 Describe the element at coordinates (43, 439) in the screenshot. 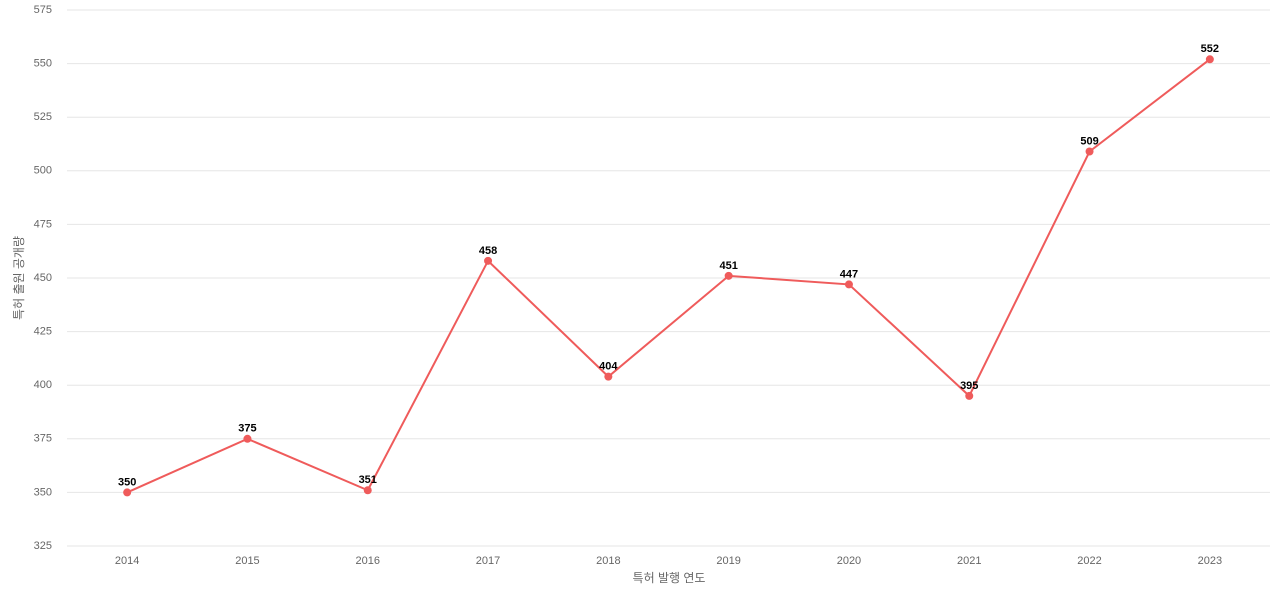

I see `y-tick-label: 375` at that location.